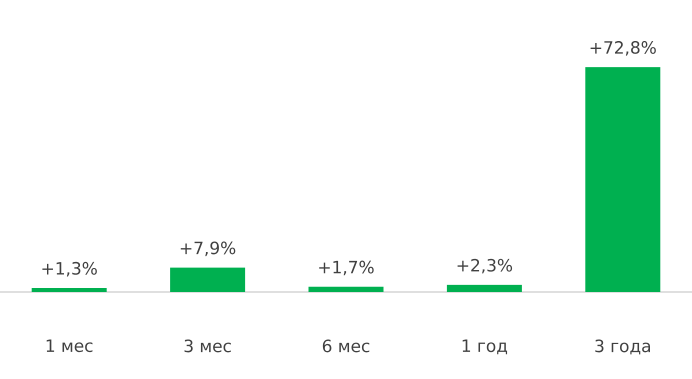 The image size is (692, 379). Describe the element at coordinates (207, 346) in the screenshot. I see `x-tick-label: 3 мес` at that location.